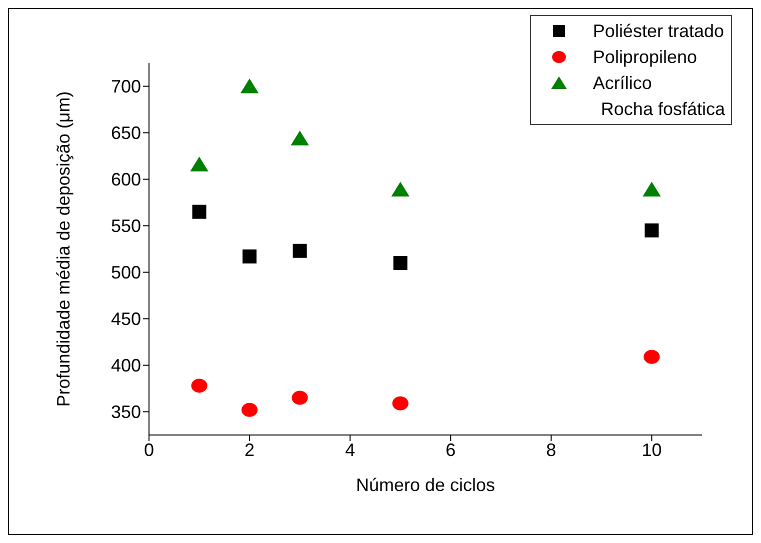 Image resolution: width=761 pixels, height=543 pixels. Describe the element at coordinates (149, 450) in the screenshot. I see `x-tick-label: 0` at that location.